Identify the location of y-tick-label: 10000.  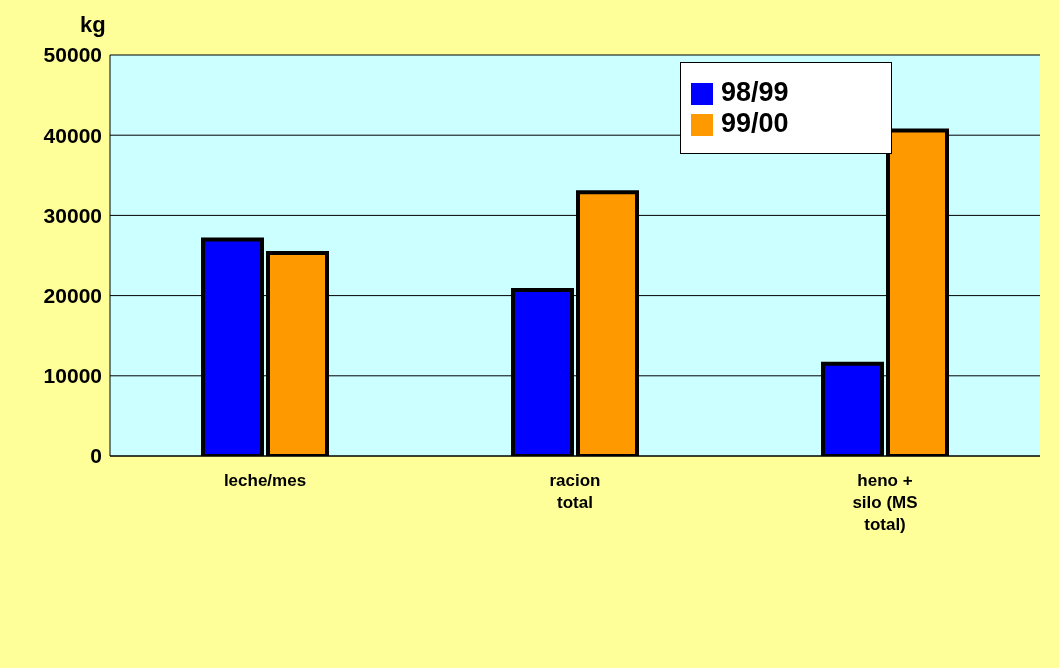
(72, 376).